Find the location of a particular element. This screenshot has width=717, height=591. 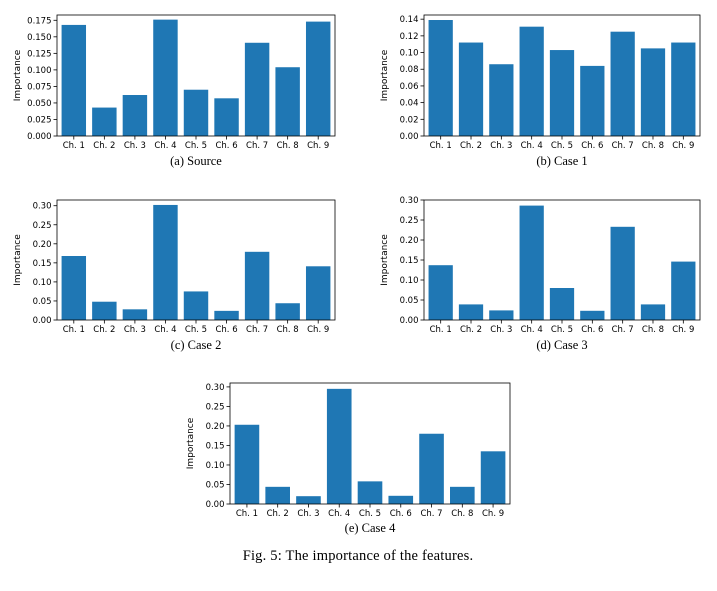

y-axis-label: Importance is located at coordinates (191, 443).